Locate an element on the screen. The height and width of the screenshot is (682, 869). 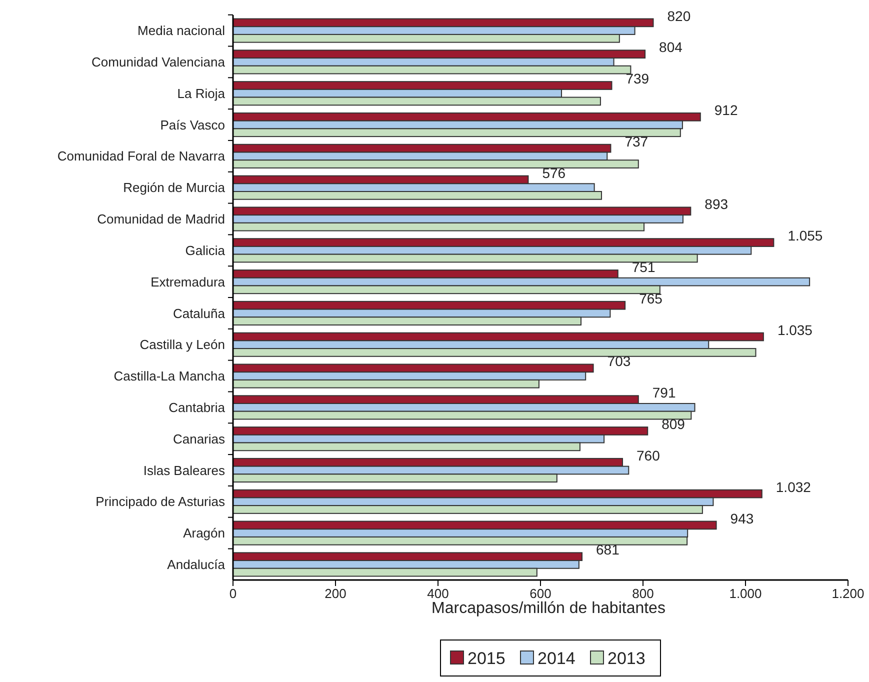
x-tick-label: 1.000 is located at coordinates (745, 593).